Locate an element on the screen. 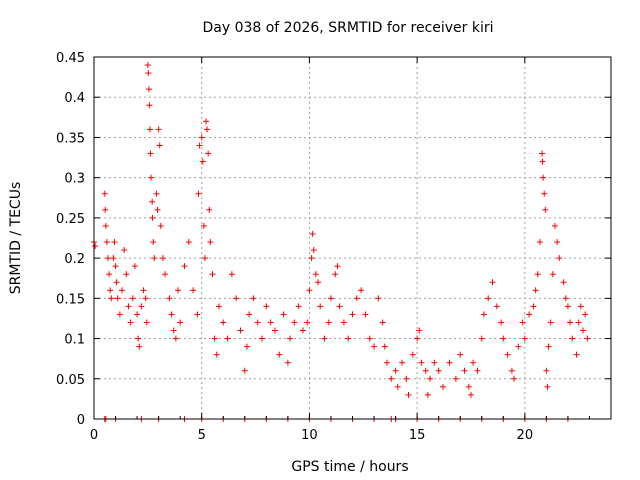  x-axis-label: GPS time / hours is located at coordinates (349, 467).